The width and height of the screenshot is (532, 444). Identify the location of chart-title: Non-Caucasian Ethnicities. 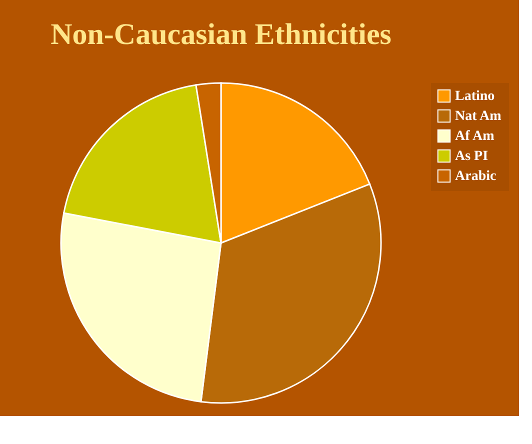
(221, 34).